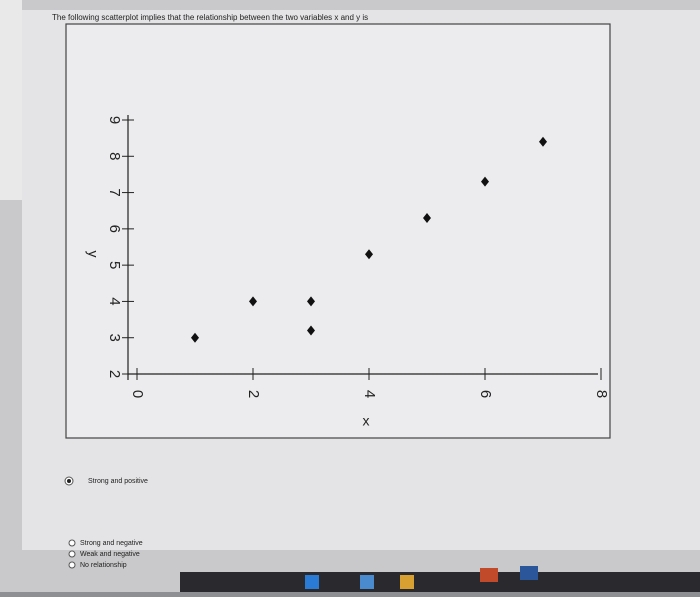 The width and height of the screenshot is (700, 597). I want to click on radio-dot, so click(69, 481).